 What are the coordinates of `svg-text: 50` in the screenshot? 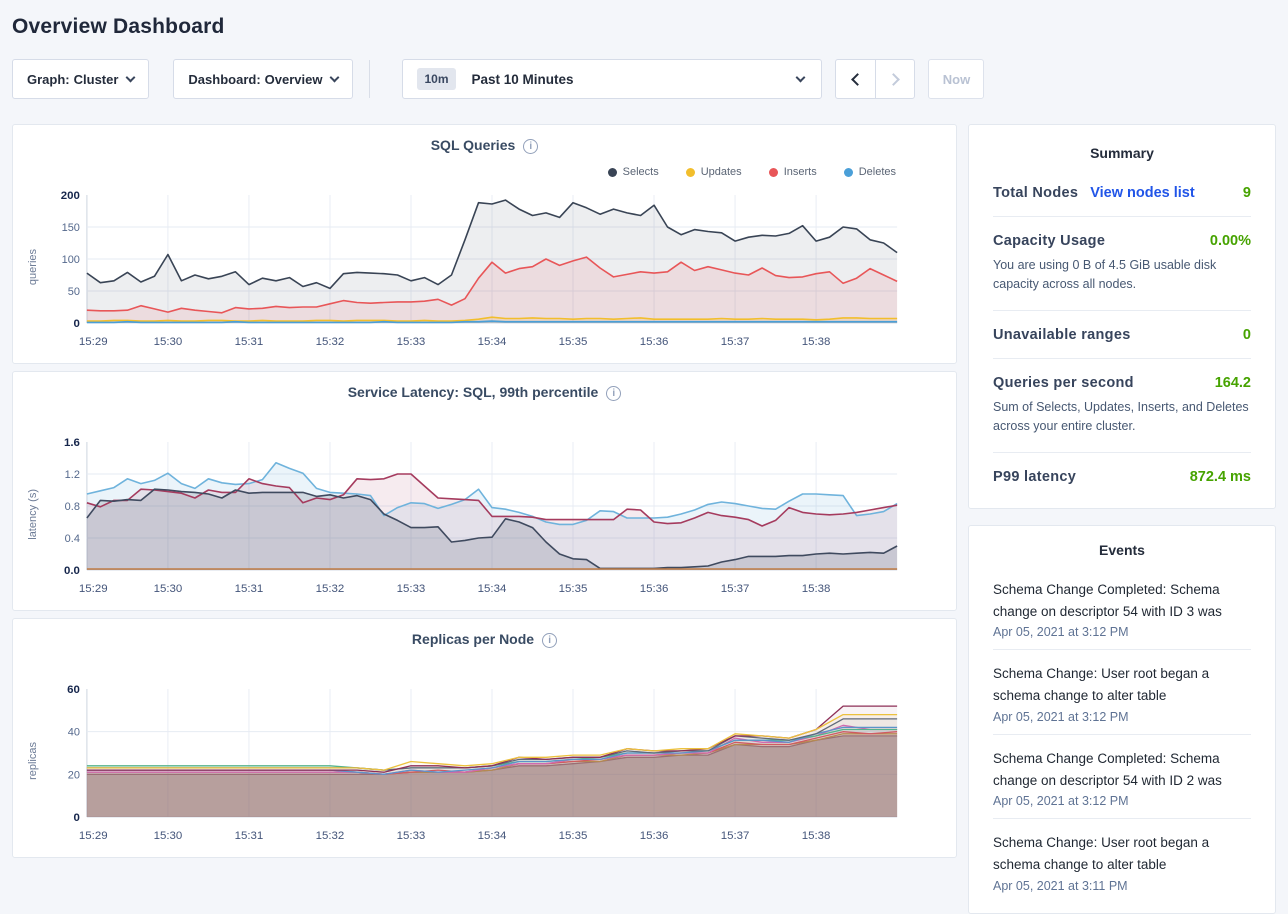 It's located at (74, 292).